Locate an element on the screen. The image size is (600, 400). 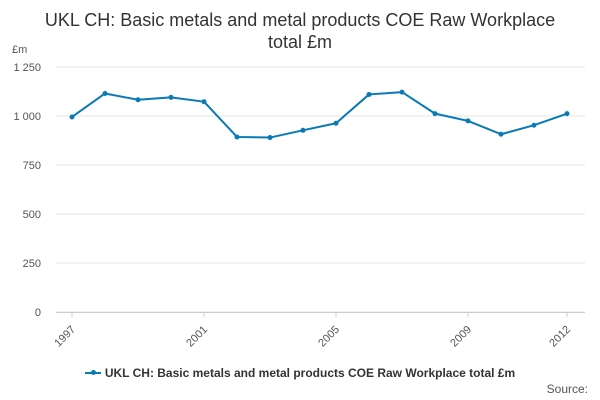
y-axis-ticks: 0 250 500 750 1 000 1 250 is located at coordinates (27, 190).